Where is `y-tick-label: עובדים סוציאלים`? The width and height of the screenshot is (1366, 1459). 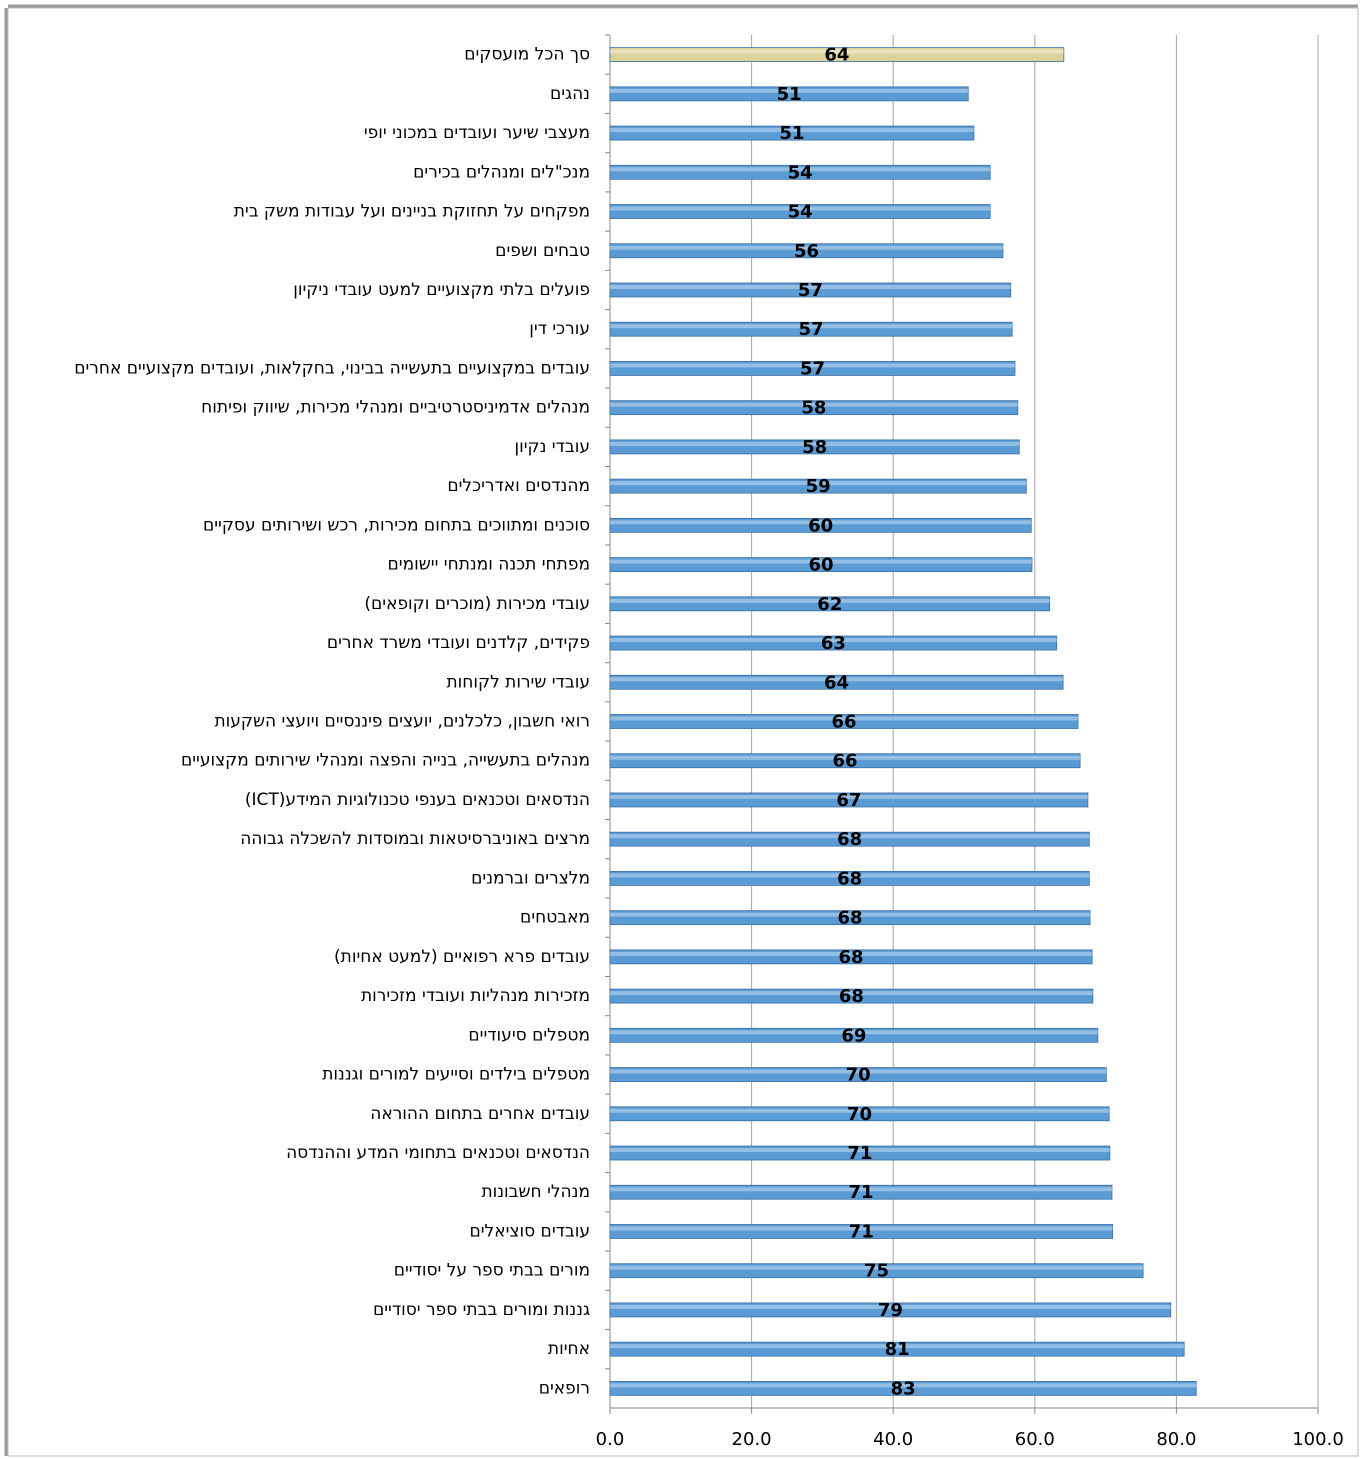 y-tick-label: עובדים סוציאלים is located at coordinates (529, 1231).